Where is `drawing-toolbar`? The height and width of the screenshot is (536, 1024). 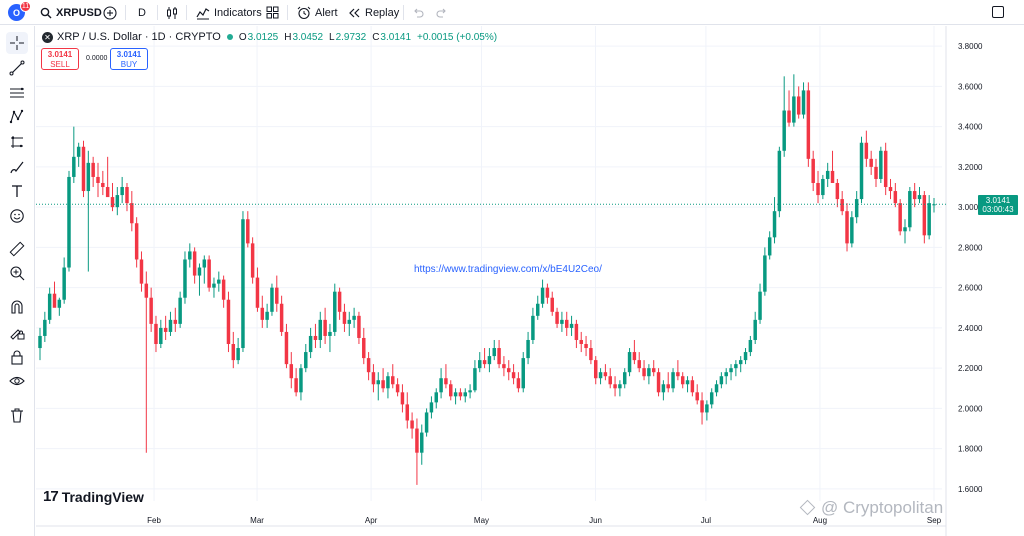
drawing-toolbar is located at coordinates (17, 281).